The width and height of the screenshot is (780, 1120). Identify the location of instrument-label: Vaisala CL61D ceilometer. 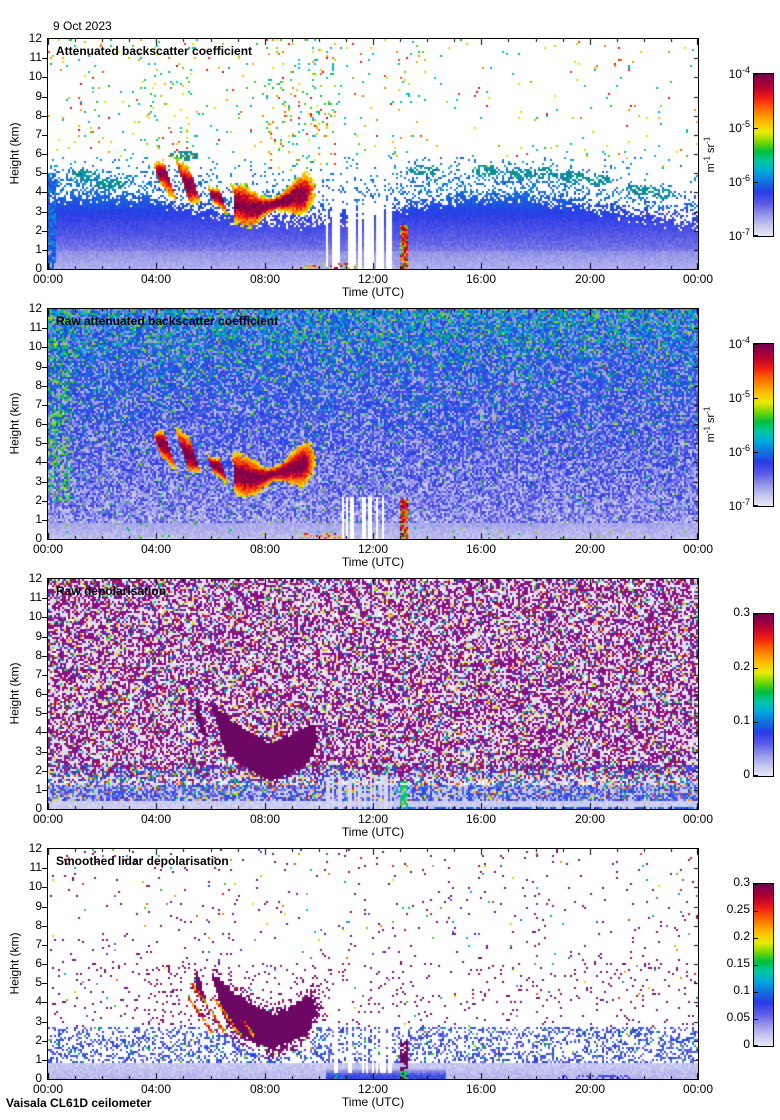
(79, 1103).